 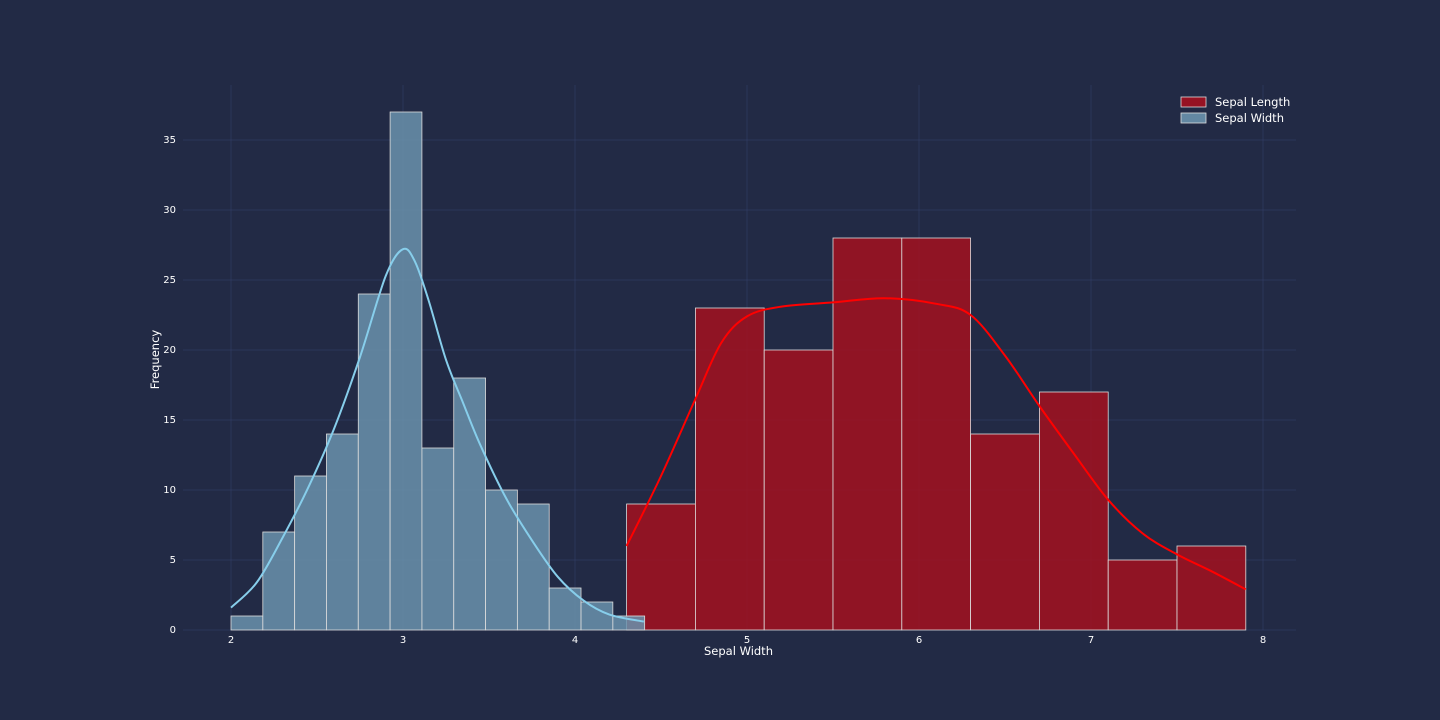 What do you see at coordinates (403, 640) in the screenshot?
I see `x-tick-label: 3` at bounding box center [403, 640].